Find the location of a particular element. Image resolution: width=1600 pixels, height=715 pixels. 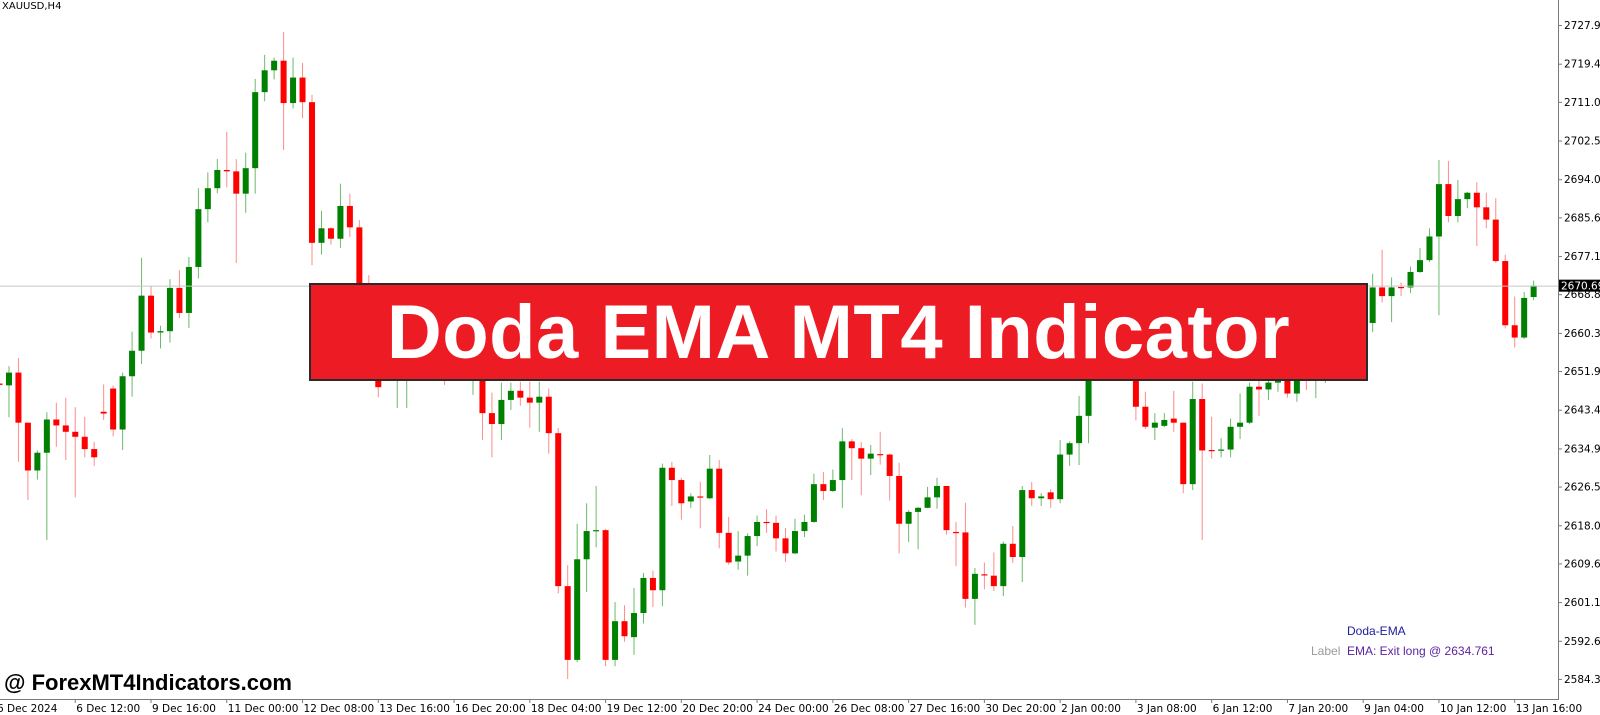

price-tick-label: 2584.320 is located at coordinates (1582, 680).